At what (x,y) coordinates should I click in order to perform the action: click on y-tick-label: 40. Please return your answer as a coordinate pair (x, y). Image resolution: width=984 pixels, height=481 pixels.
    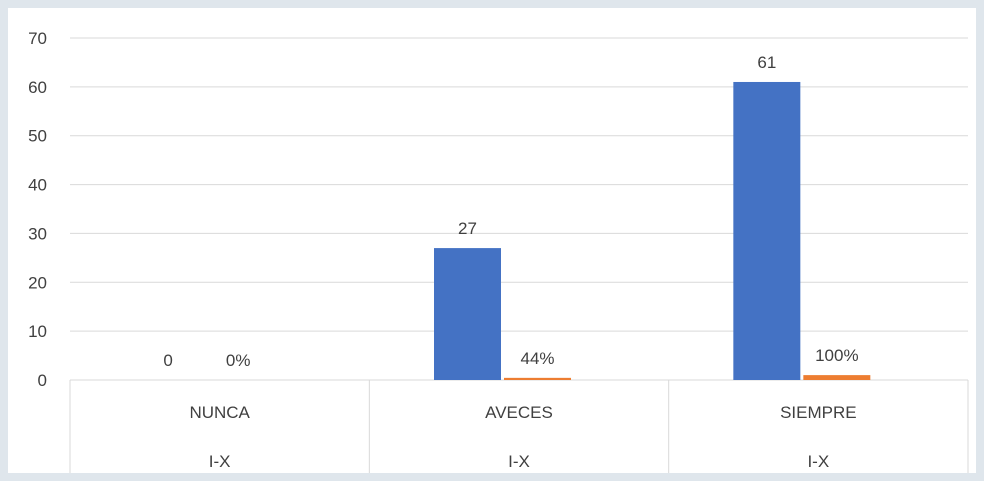
    Looking at the image, I should click on (37, 185).